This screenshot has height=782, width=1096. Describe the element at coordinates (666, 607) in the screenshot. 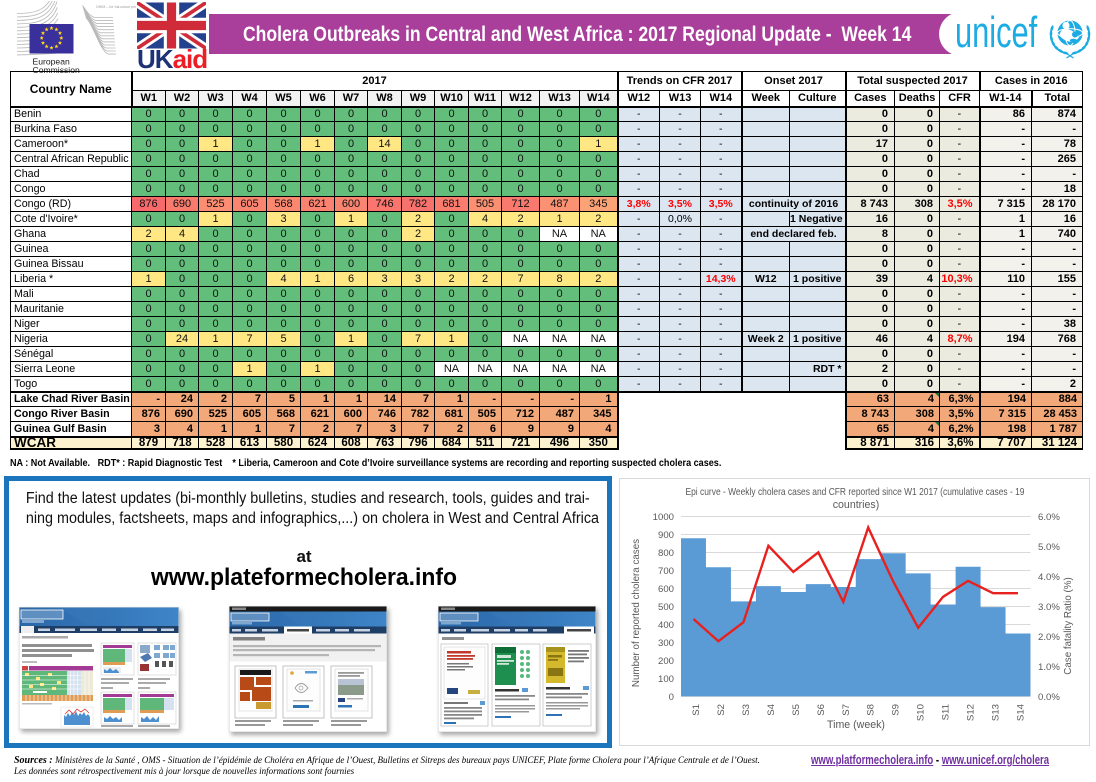

I see `svg-text: 500` at that location.